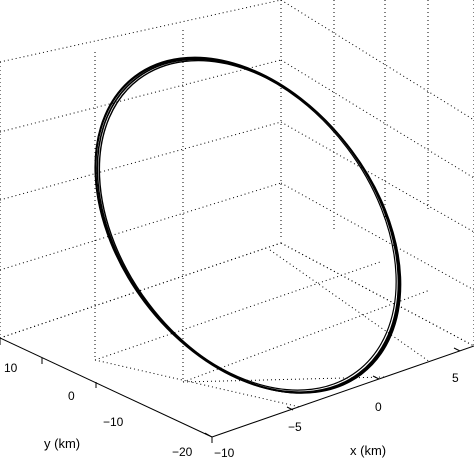 This screenshot has height=474, width=474. I want to click on x-tick-label: −10, so click(224, 453).